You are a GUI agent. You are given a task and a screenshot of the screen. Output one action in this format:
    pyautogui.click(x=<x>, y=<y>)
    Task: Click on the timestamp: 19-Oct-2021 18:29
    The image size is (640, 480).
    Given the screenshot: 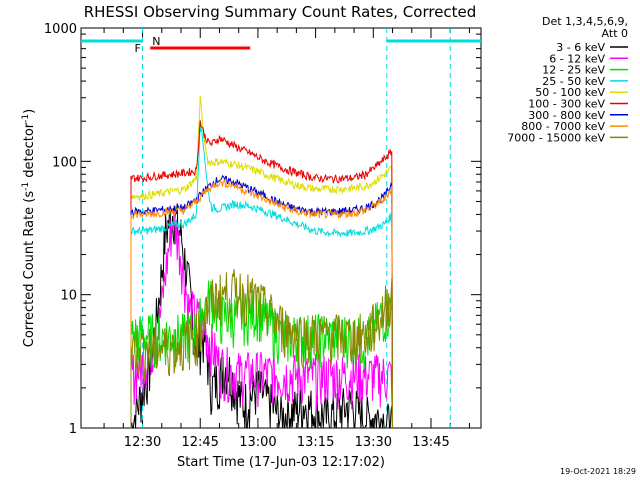 What is the action you would take?
    pyautogui.click(x=598, y=471)
    